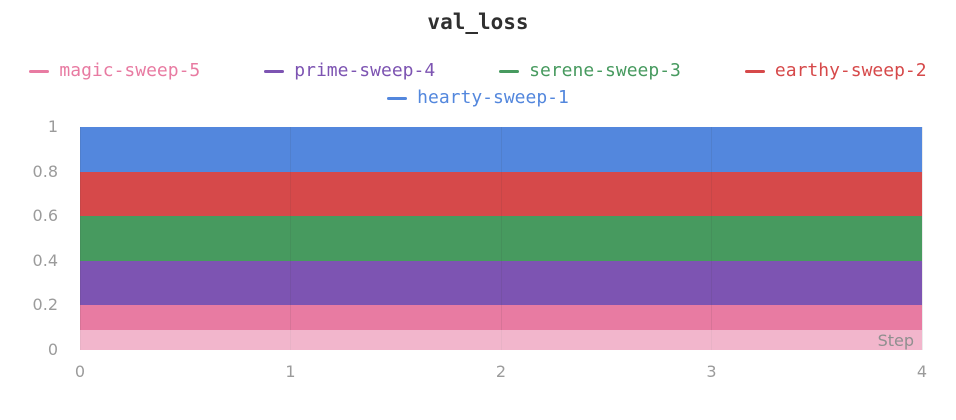 The height and width of the screenshot is (420, 956). Describe the element at coordinates (130, 70) in the screenshot. I see `legend-label: magic-sweep-5` at that location.